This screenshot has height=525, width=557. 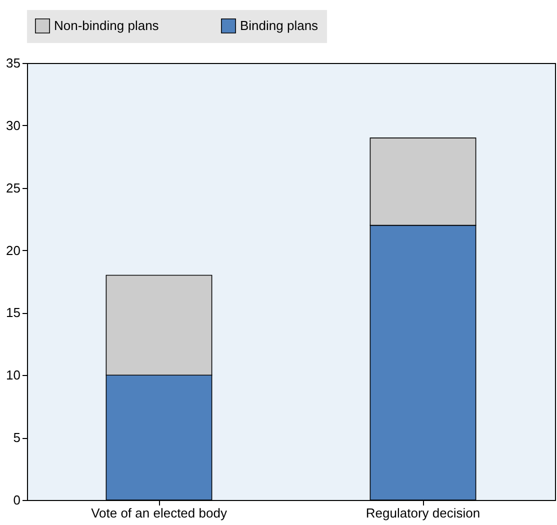 What do you see at coordinates (13, 63) in the screenshot?
I see `y-tick-label: 35` at bounding box center [13, 63].